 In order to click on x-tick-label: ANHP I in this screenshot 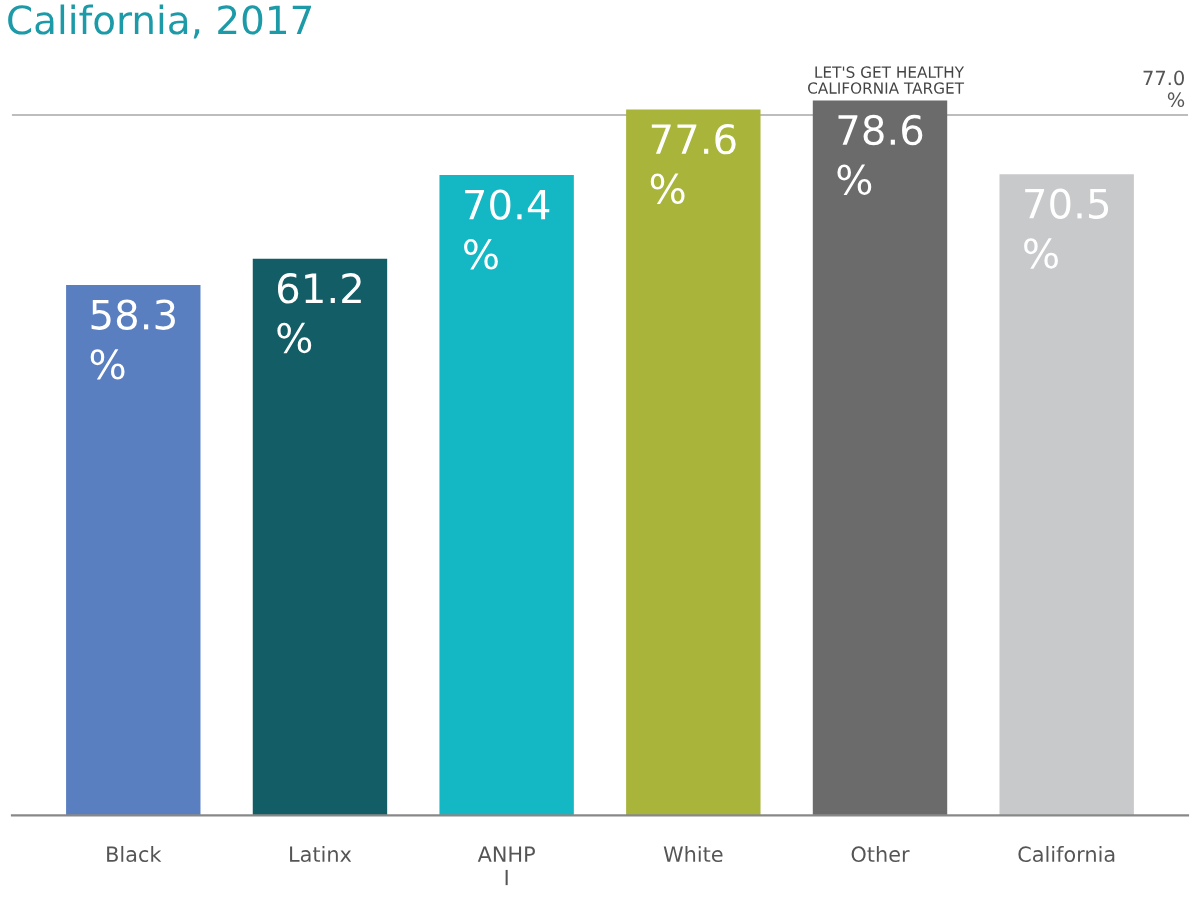, I will do `click(506, 866)`.